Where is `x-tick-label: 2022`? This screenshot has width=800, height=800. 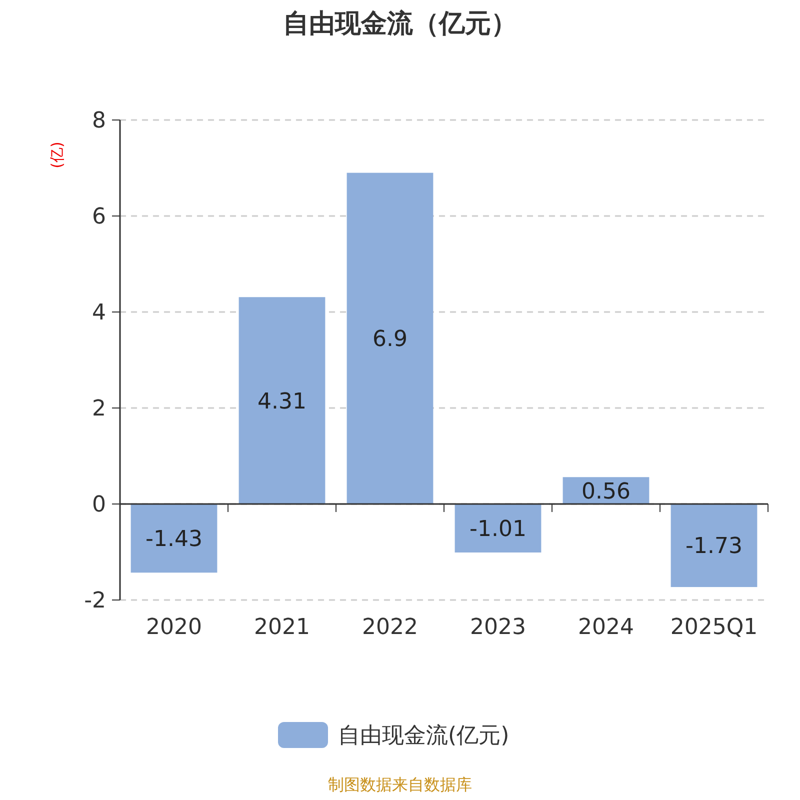 x-tick-label: 2022 is located at coordinates (390, 627).